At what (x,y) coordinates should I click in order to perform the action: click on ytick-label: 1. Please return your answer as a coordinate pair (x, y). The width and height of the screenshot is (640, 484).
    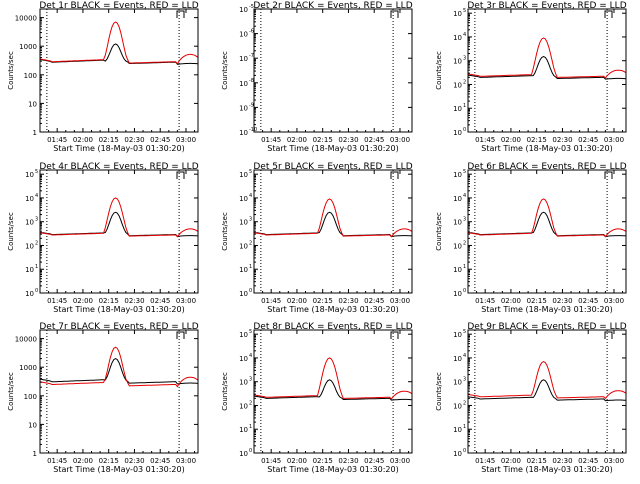
    Looking at the image, I should click on (35, 133).